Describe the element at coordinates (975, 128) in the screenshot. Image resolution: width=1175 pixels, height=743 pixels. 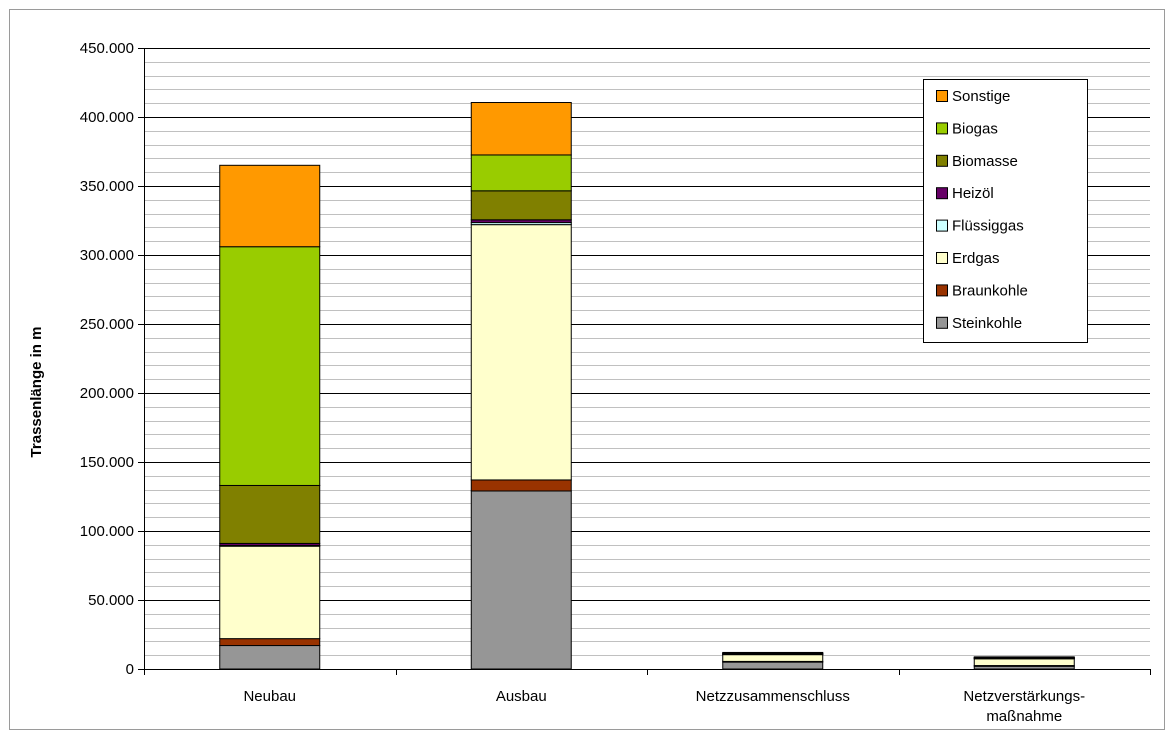
I see `legend-label: Biogas` at that location.